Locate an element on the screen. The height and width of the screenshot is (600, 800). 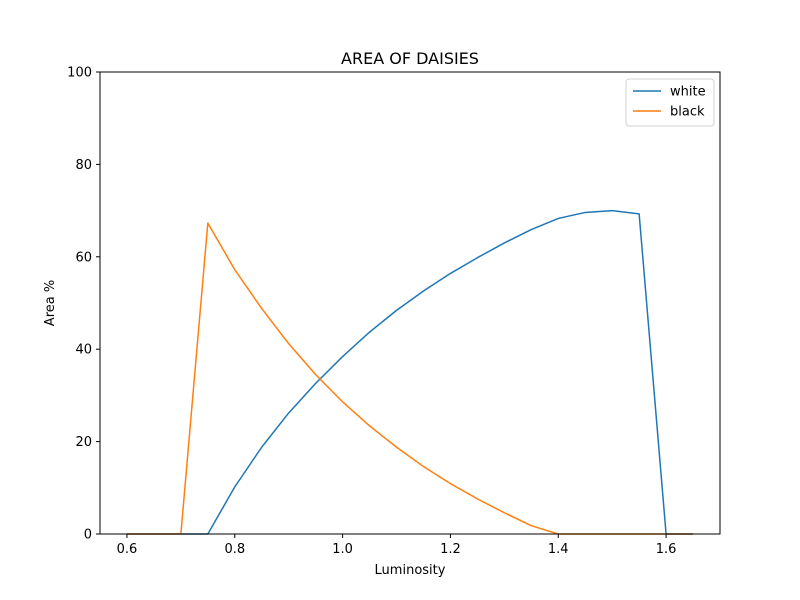
x-tick-label: 1.6 is located at coordinates (666, 549).